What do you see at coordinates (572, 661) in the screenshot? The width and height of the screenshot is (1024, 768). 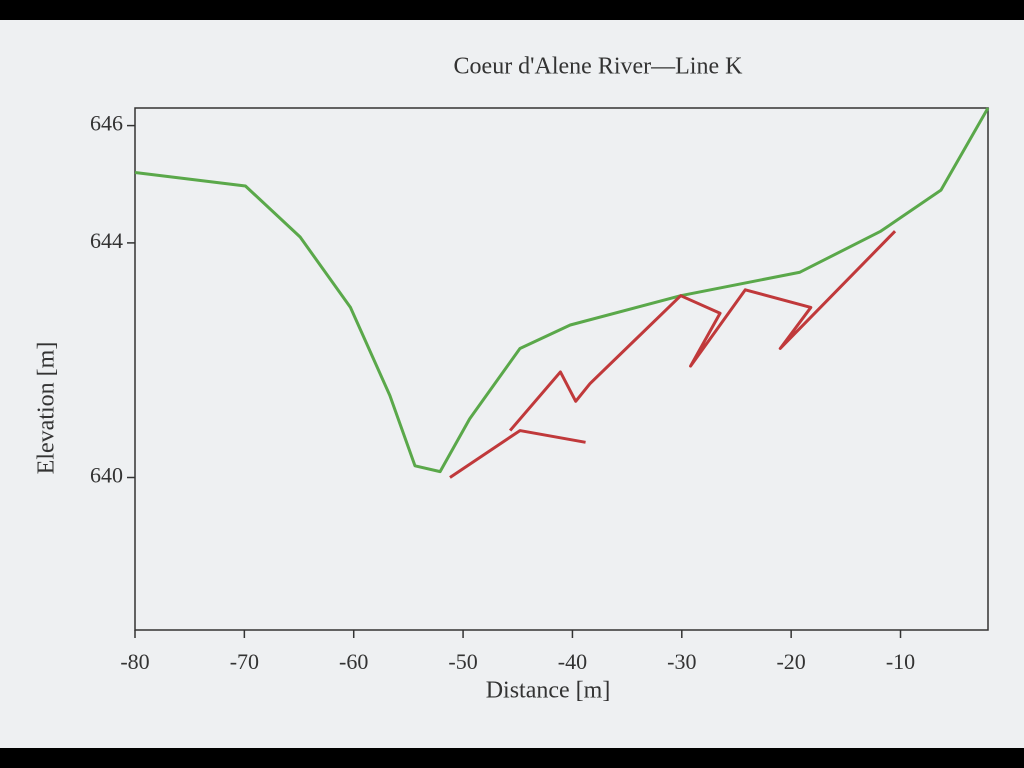 I see `x-tick-label: -40` at bounding box center [572, 661].